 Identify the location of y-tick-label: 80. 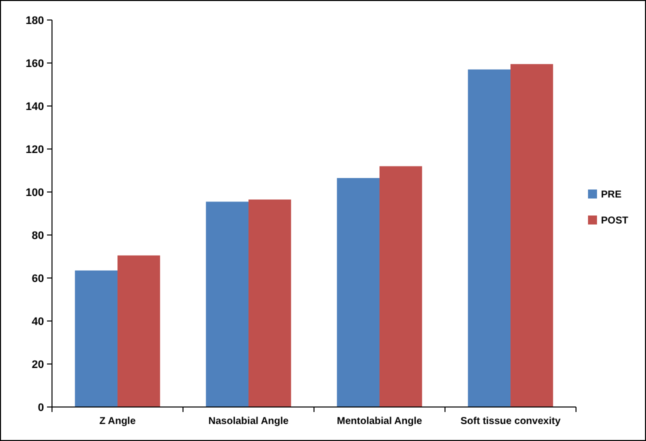
(38, 236).